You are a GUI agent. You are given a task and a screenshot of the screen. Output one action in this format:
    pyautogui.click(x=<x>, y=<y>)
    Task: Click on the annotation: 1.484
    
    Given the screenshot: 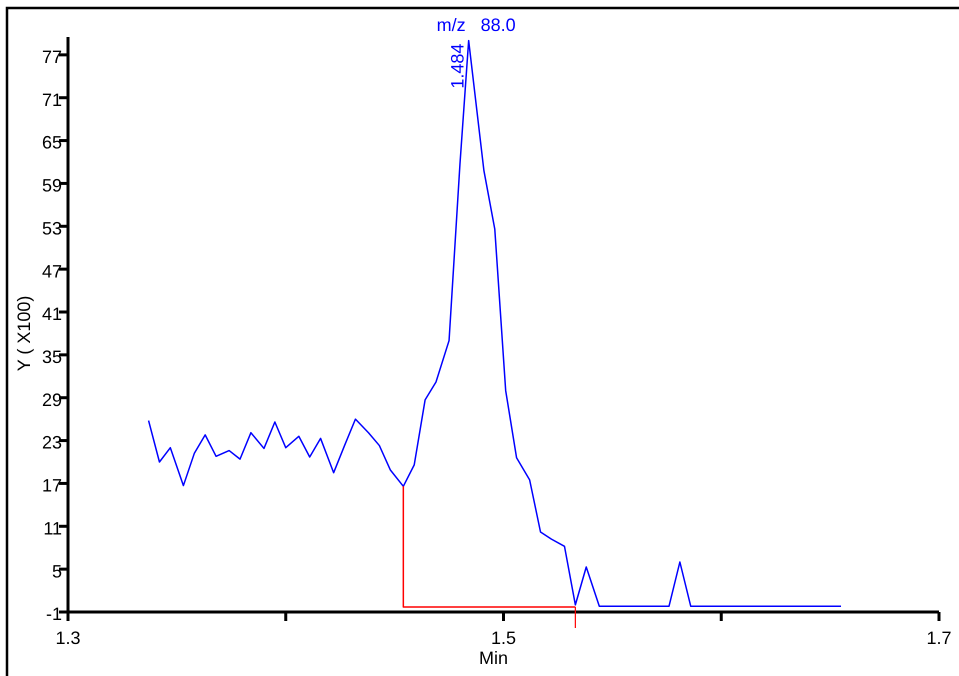 What is the action you would take?
    pyautogui.click(x=458, y=66)
    